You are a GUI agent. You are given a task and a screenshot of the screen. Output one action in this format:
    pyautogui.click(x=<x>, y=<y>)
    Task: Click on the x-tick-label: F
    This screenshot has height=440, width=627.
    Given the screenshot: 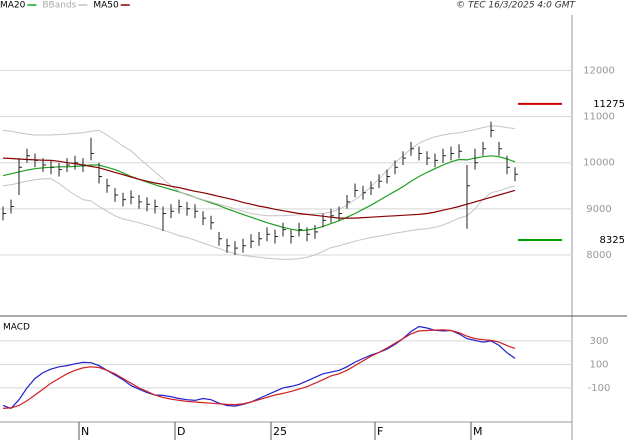 What is the action you would take?
    pyautogui.click(x=380, y=431)
    